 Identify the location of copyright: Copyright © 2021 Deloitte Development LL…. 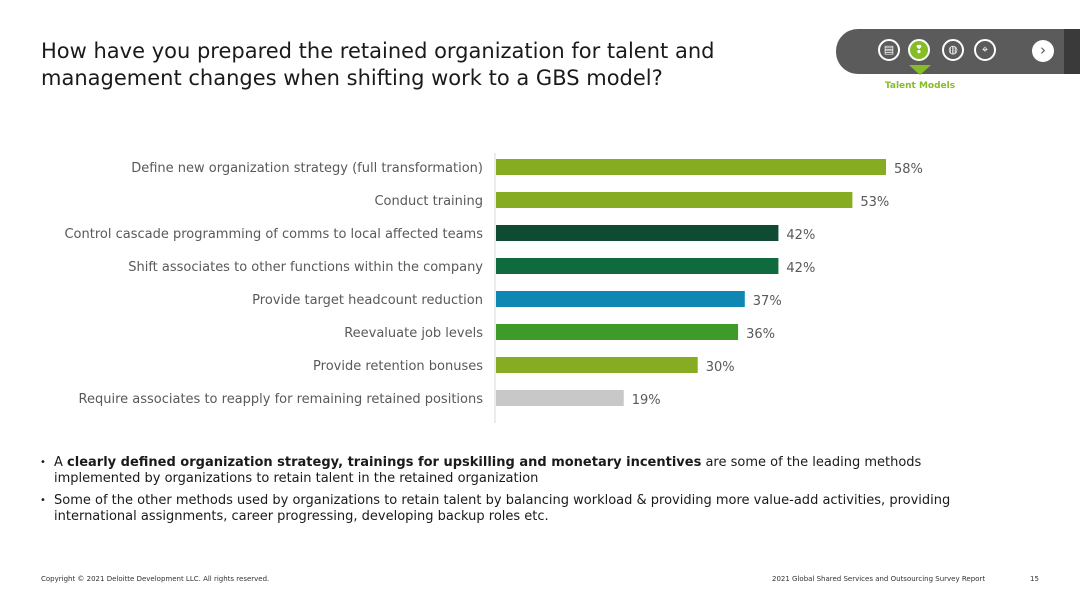
(155, 579).